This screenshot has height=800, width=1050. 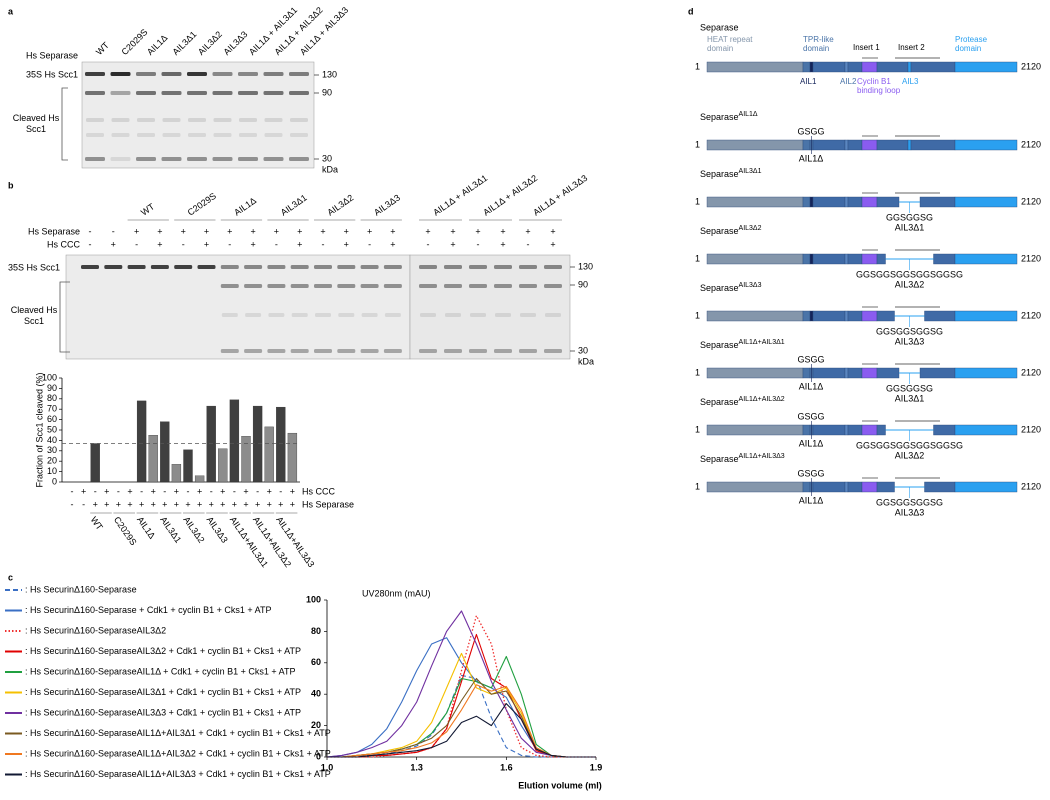 I want to click on linker-label: GSGG, so click(x=810, y=416).